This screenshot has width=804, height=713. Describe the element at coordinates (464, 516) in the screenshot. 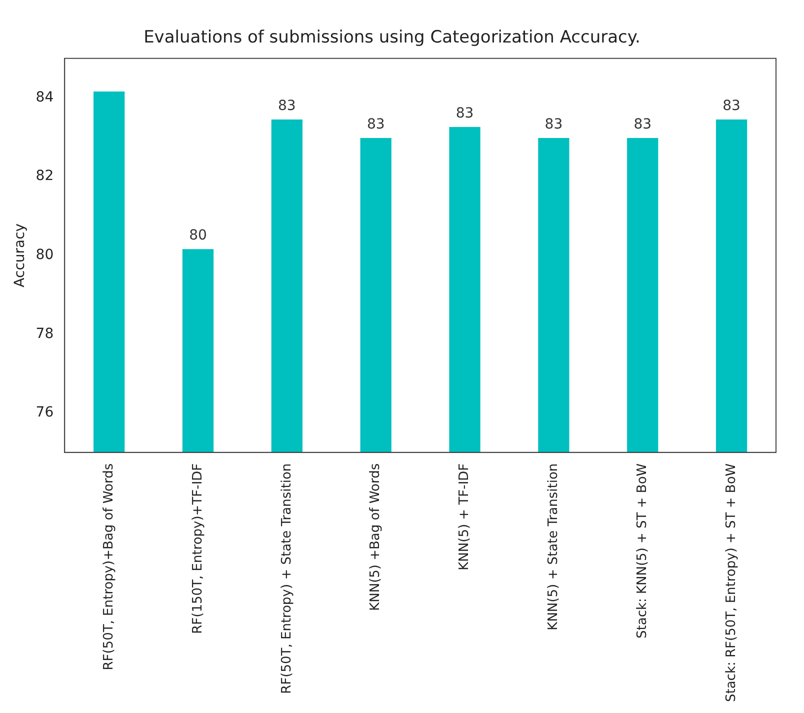

I see `x-tick-label: KNN(5) + TF-IDF` at that location.